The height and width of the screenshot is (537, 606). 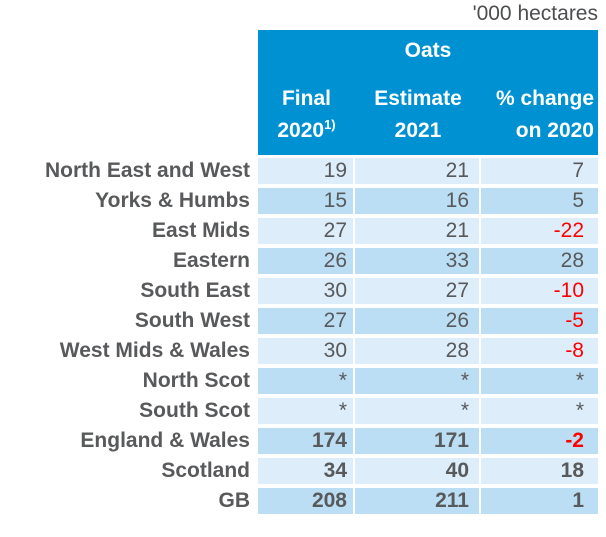 What do you see at coordinates (418, 203) in the screenshot?
I see `estimate-2021-cell: 16` at bounding box center [418, 203].